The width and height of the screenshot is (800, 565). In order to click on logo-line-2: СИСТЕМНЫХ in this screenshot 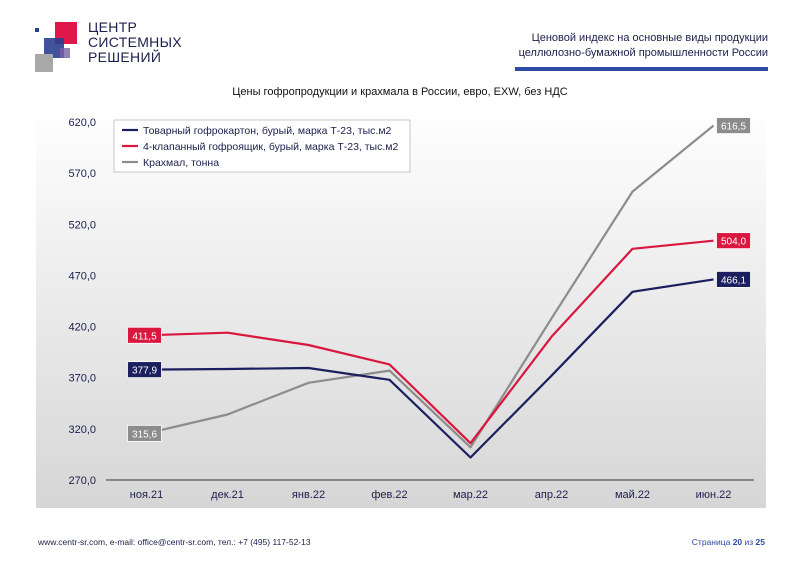, I will do `click(135, 42)`.